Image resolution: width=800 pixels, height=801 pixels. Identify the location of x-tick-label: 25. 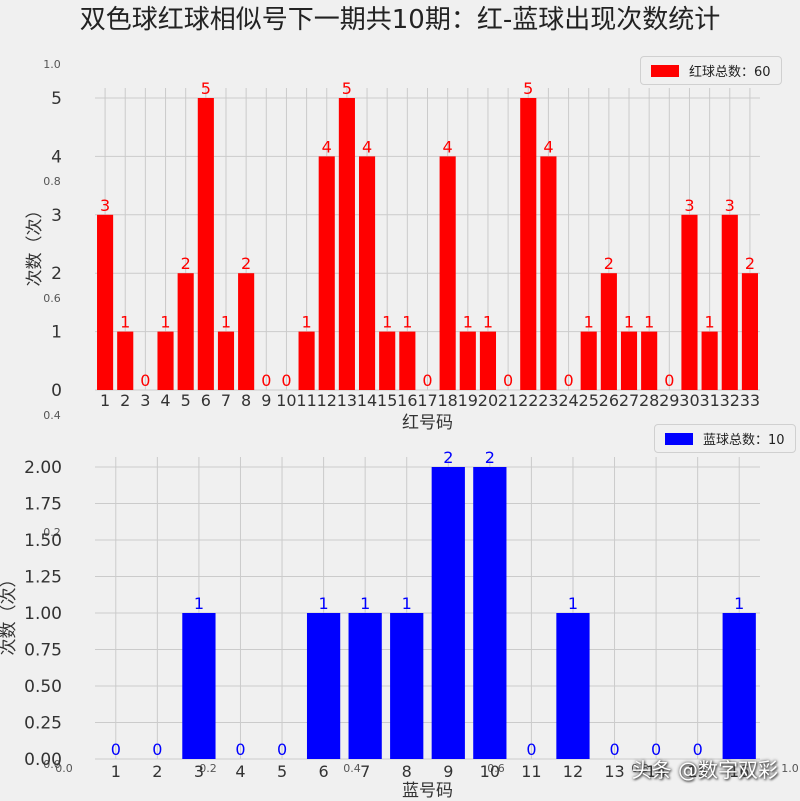
(589, 400).